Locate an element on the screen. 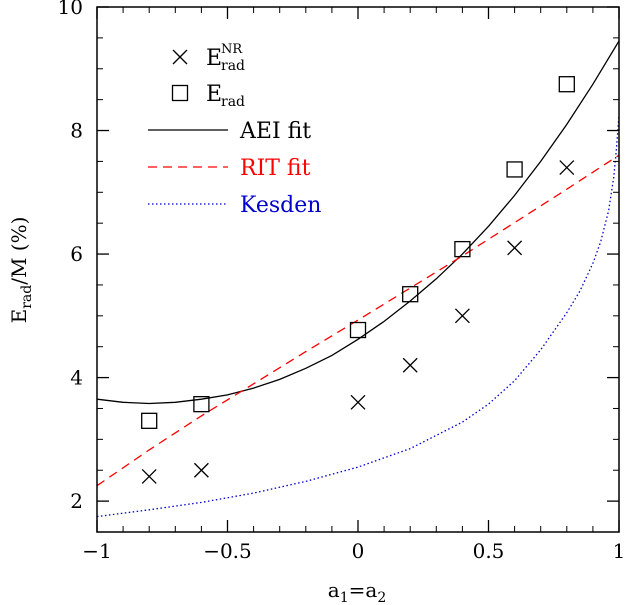 The width and height of the screenshot is (625, 605). y-tick-label: 8 is located at coordinates (76, 131).